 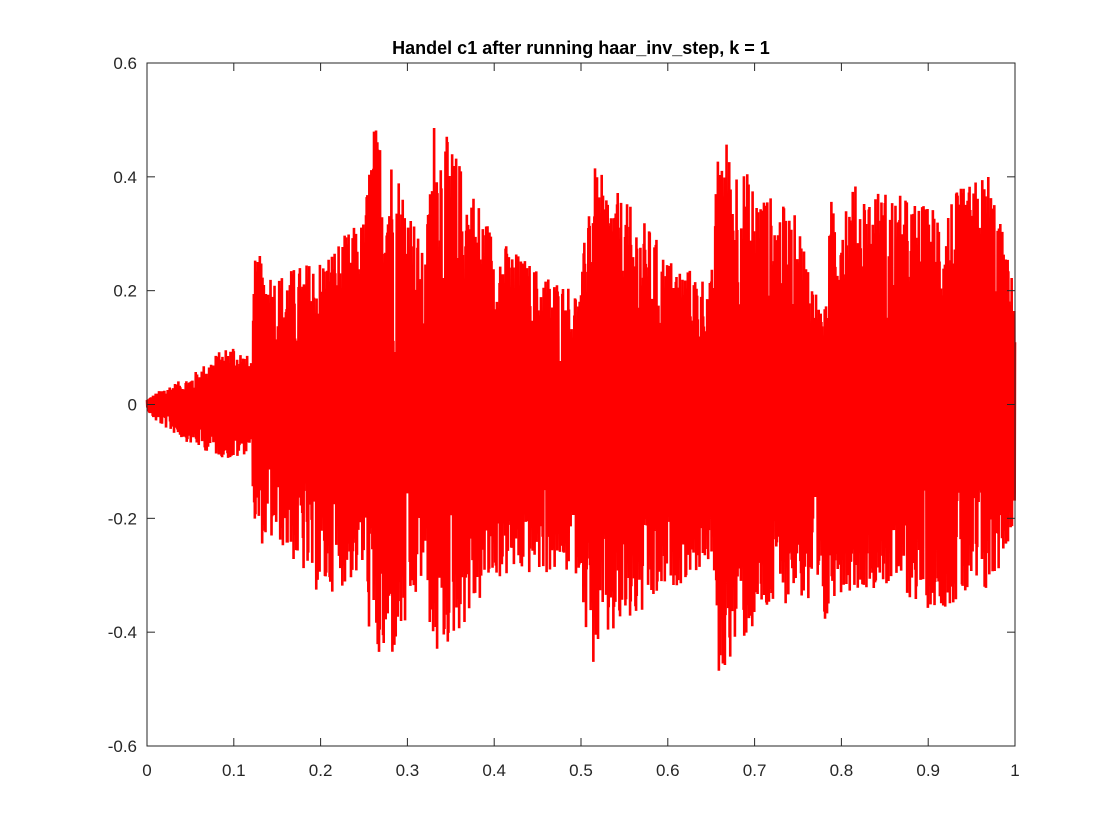 I want to click on x-tick-label: 0.9, so click(x=928, y=770).